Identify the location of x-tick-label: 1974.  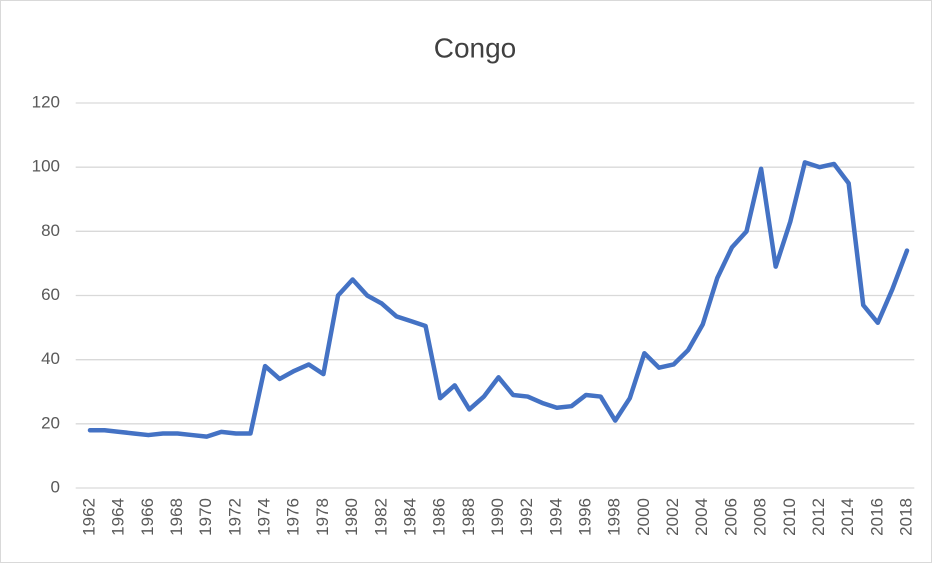
(264, 517).